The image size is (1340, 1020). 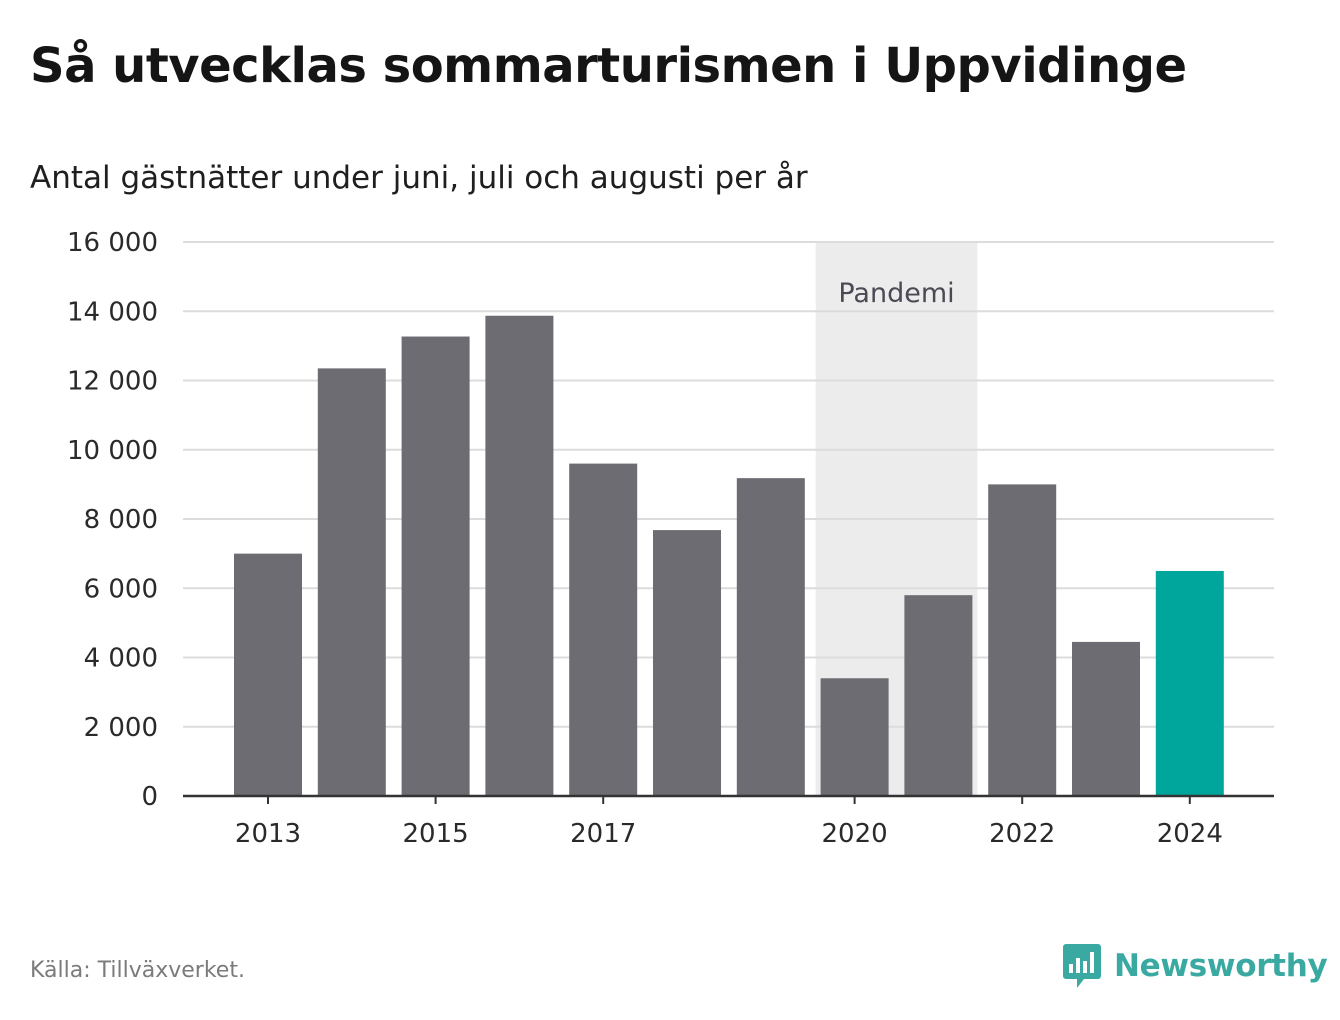 What do you see at coordinates (729, 834) in the screenshot?
I see `x-tick-labels: 2013 2015 2017 2020 2022 2024` at bounding box center [729, 834].